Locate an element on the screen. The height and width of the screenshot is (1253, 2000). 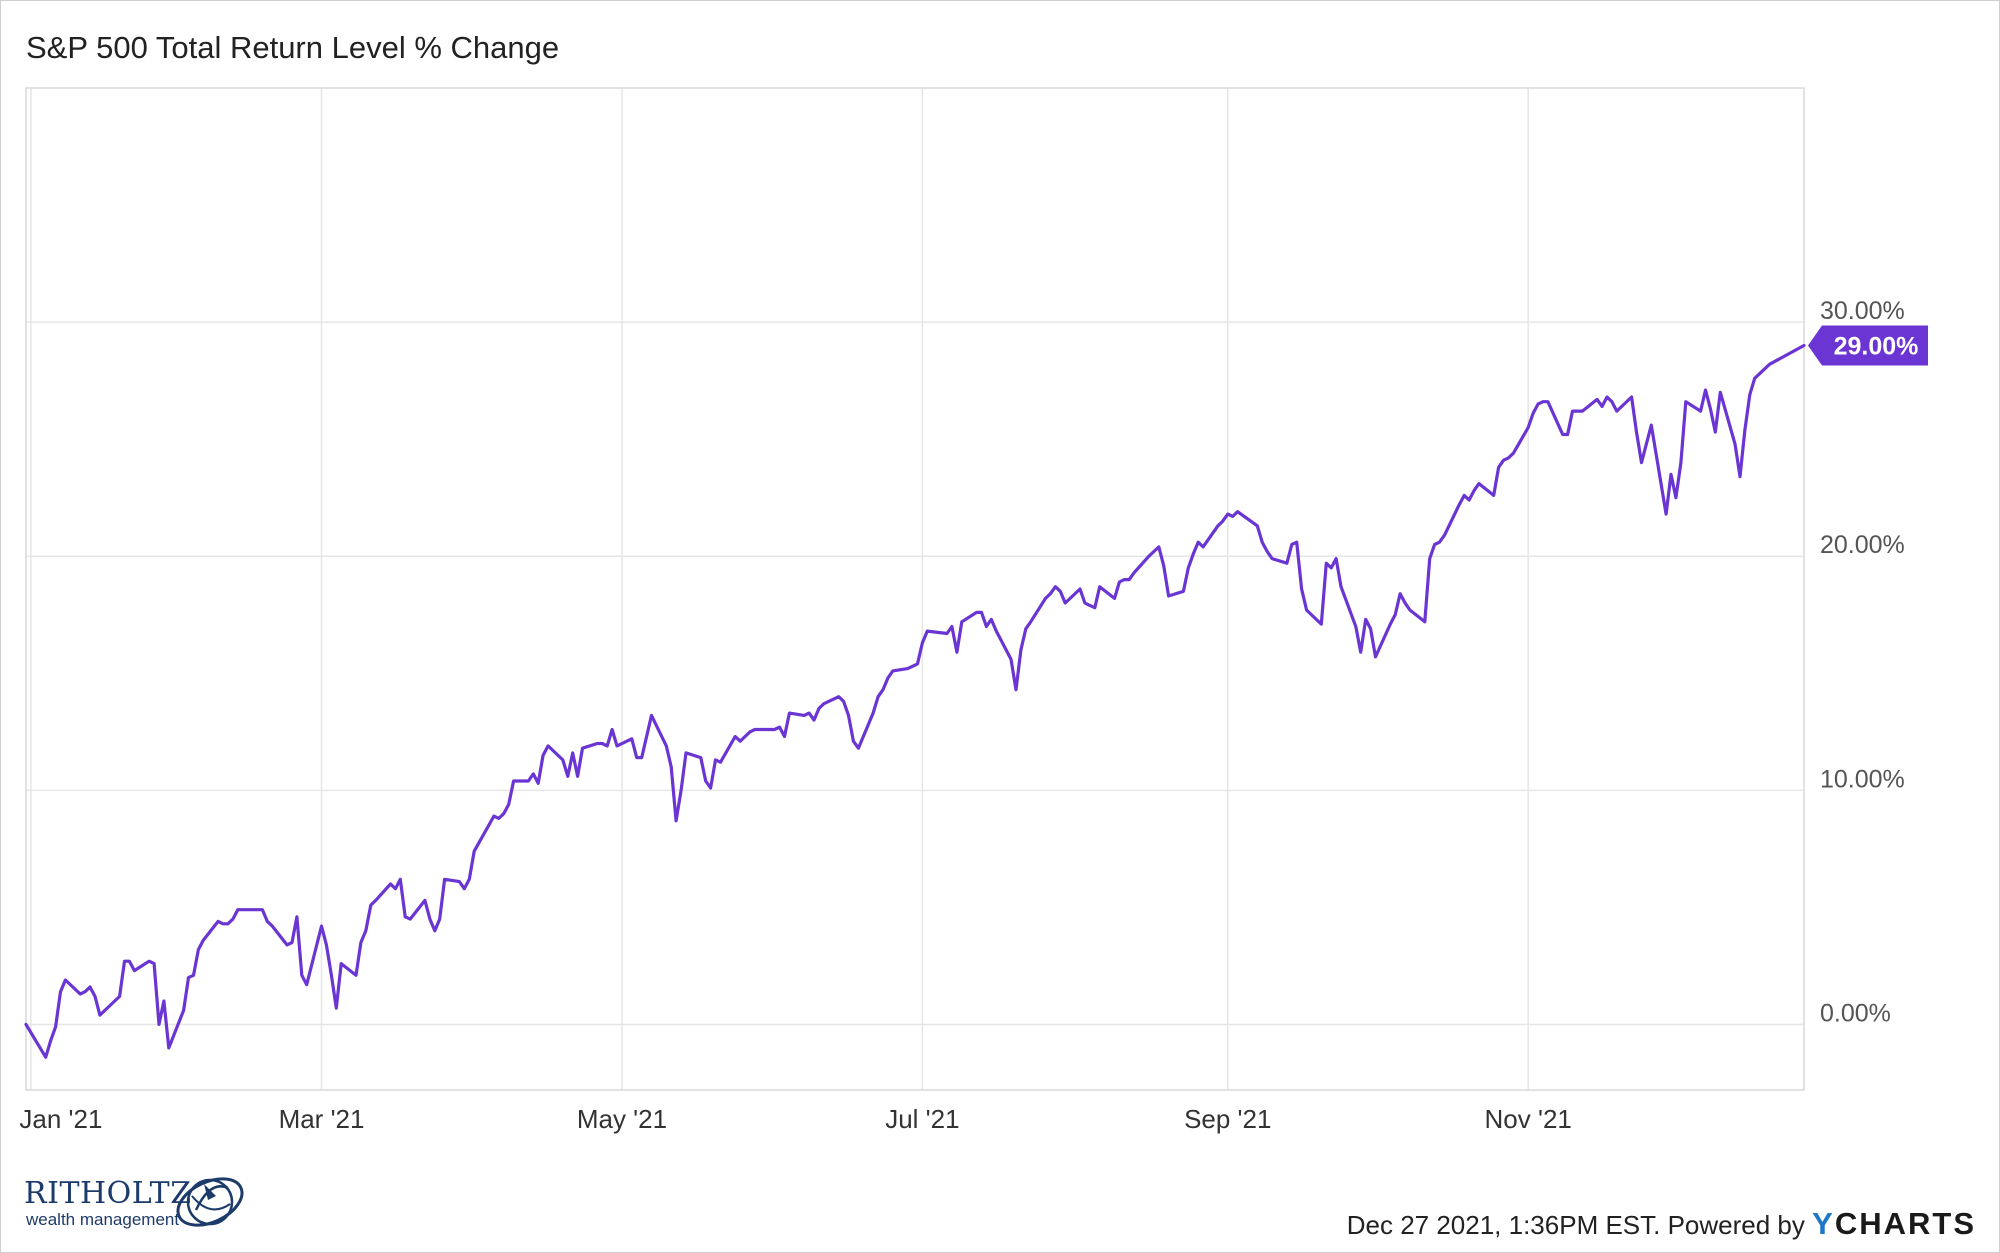
x-tick-label: Jul '21 is located at coordinates (922, 1119).